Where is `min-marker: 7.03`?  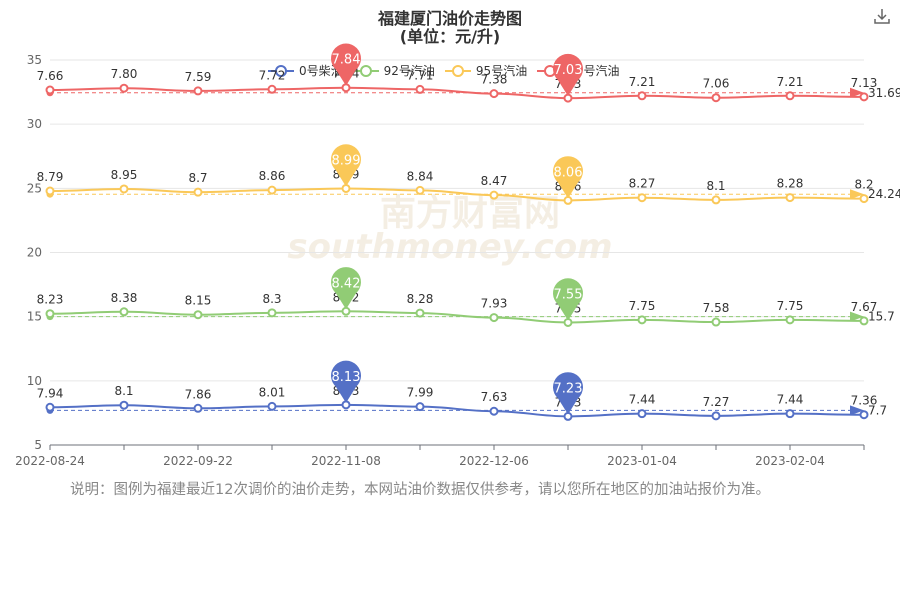 min-marker: 7.03 is located at coordinates (568, 75).